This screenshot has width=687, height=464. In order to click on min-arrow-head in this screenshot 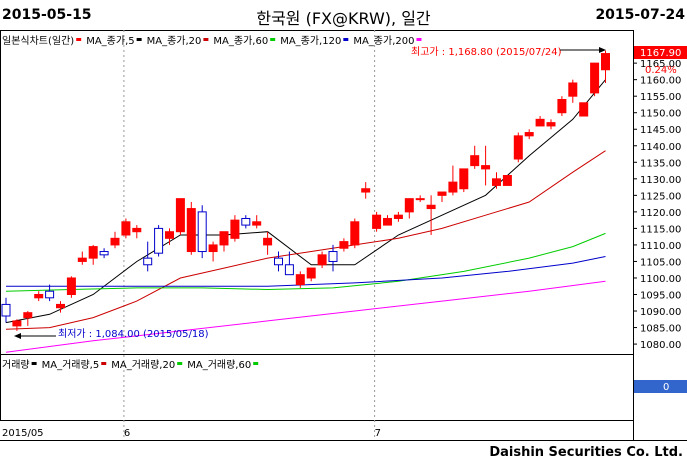, I will do `click(17, 336)`.